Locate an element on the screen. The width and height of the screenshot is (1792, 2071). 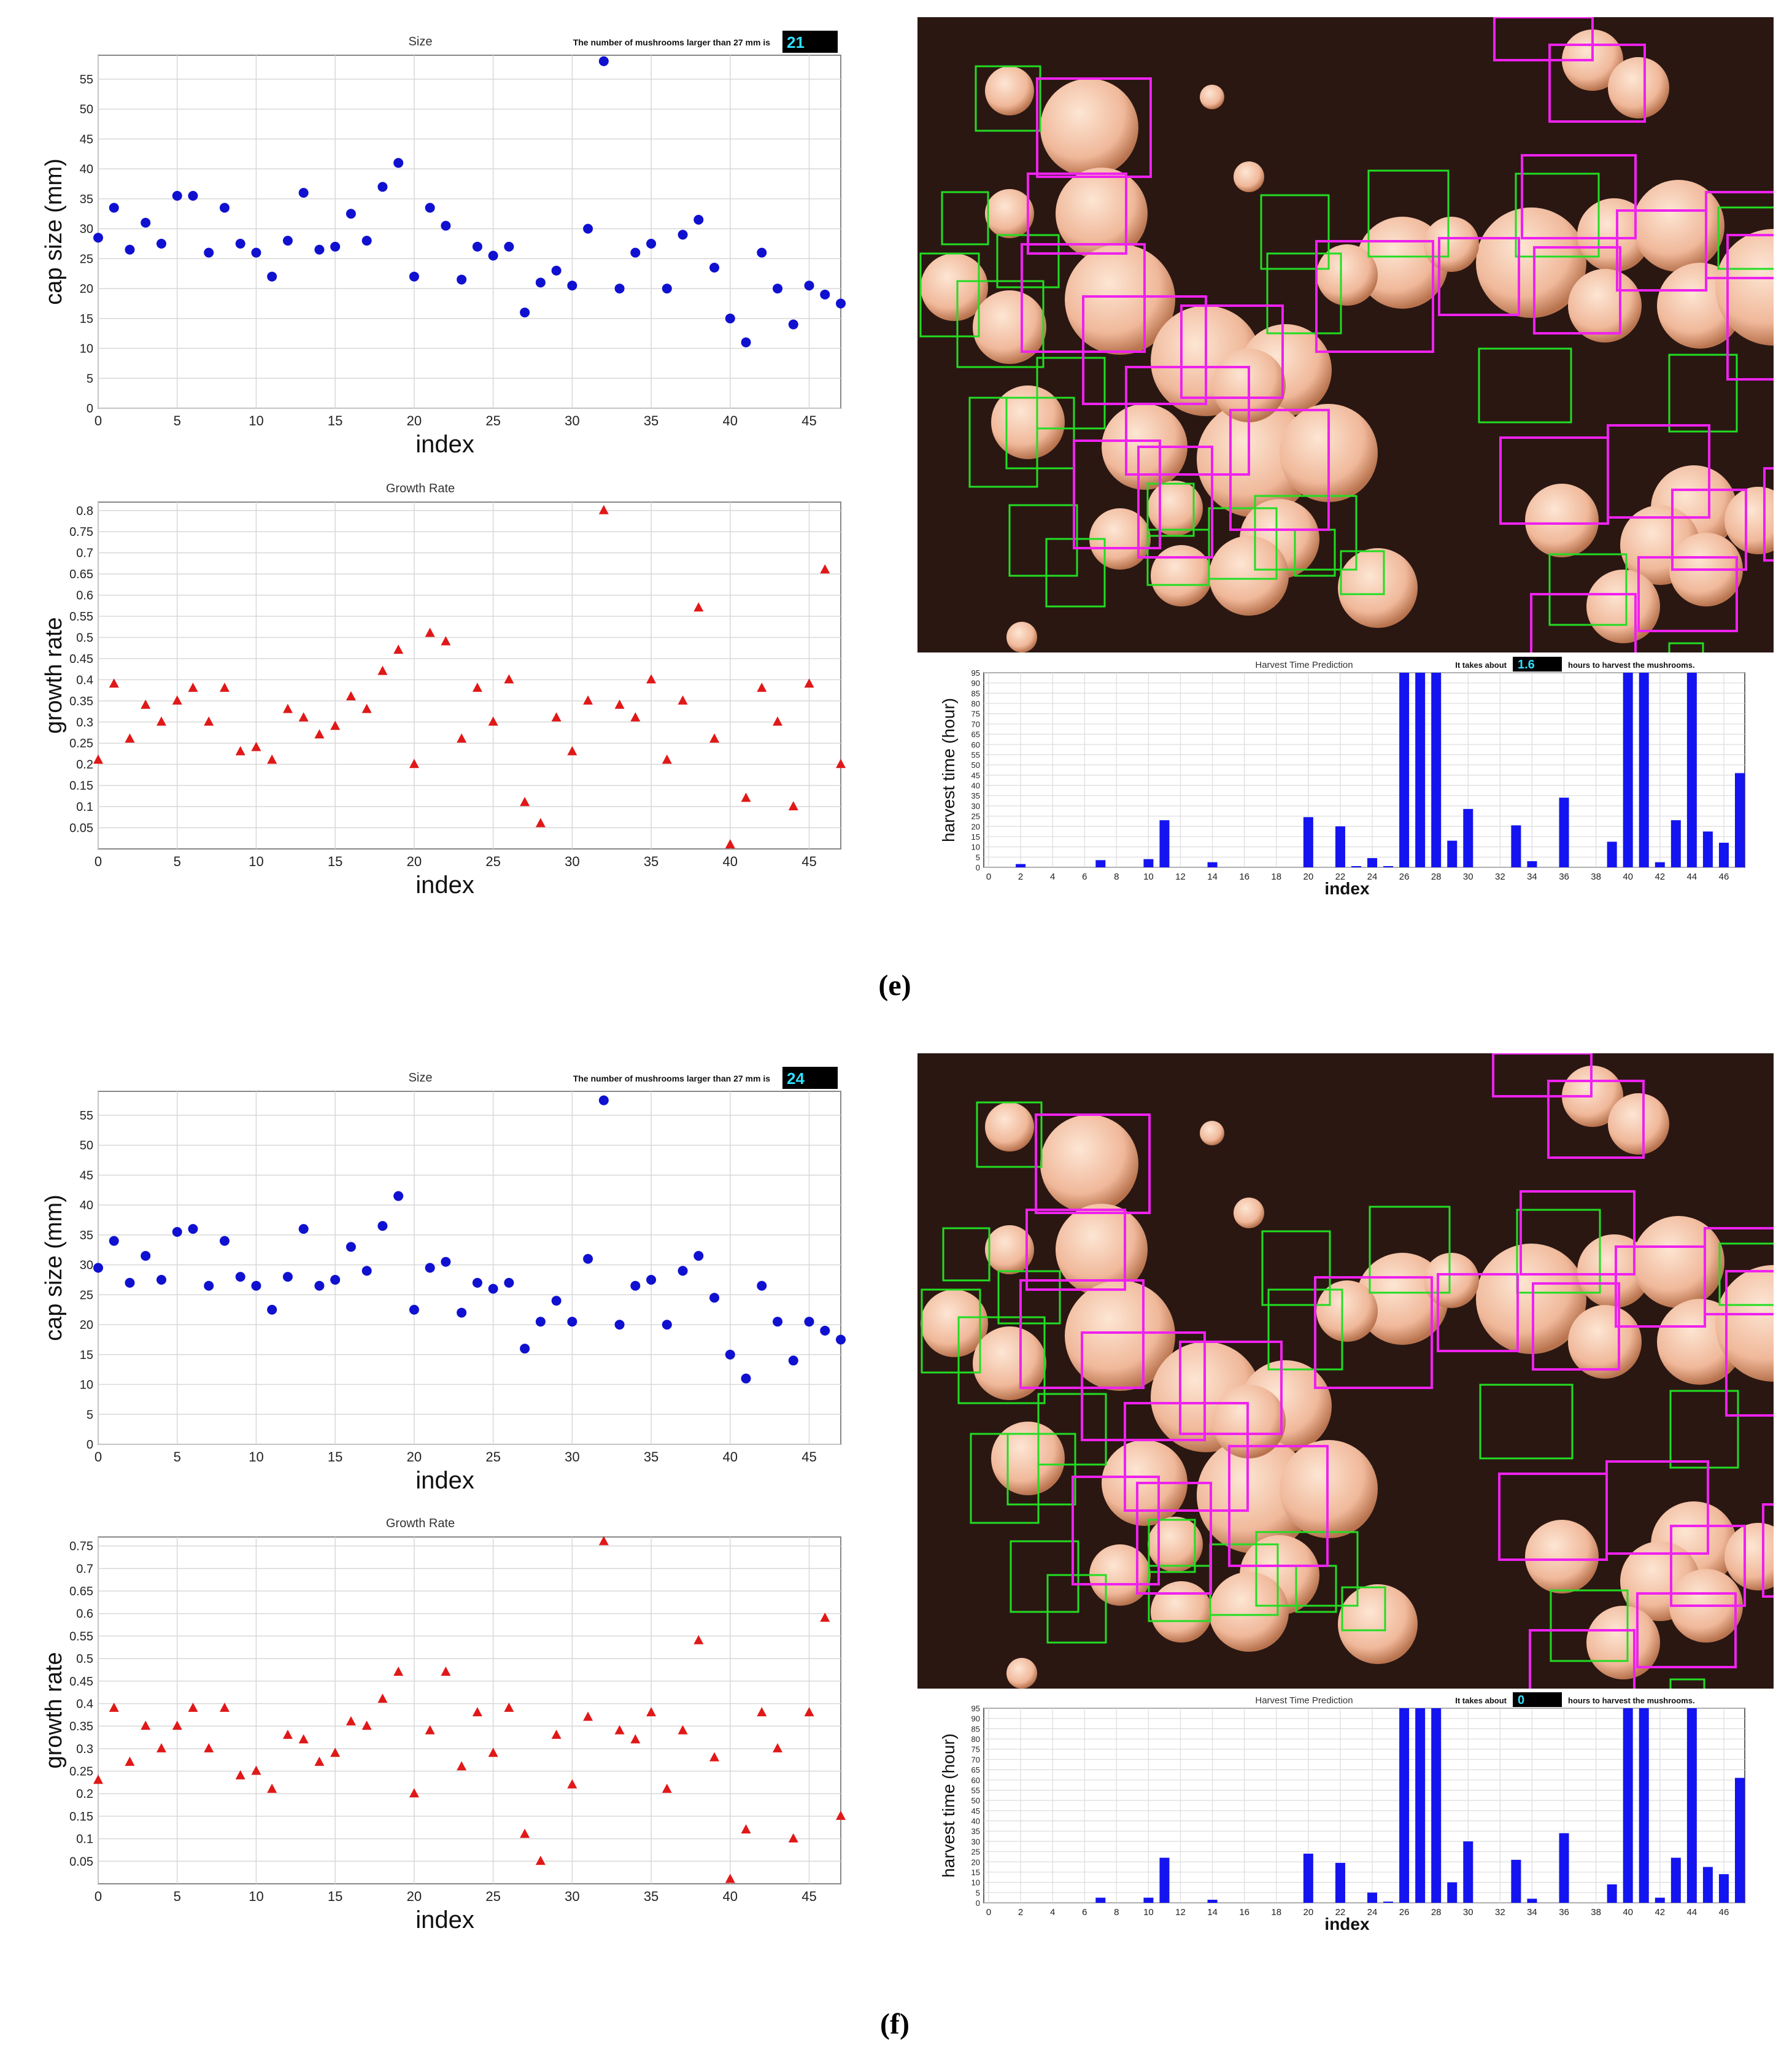
x-tick-label: 5 is located at coordinates (178, 1457).